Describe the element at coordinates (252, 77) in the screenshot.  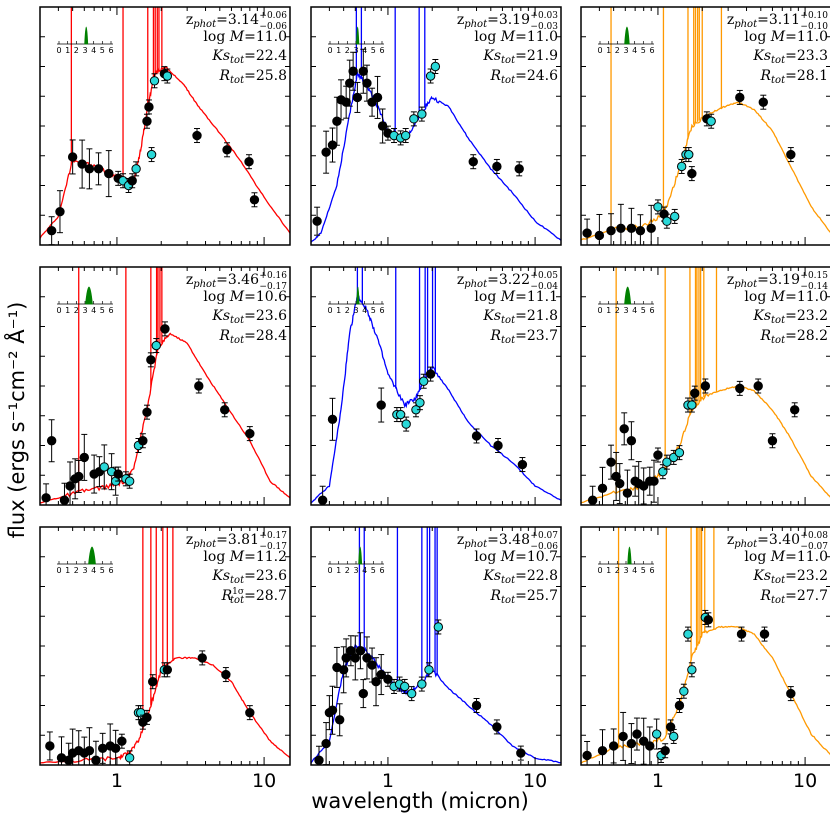
I see `r-label: Rtot=25.8` at that location.